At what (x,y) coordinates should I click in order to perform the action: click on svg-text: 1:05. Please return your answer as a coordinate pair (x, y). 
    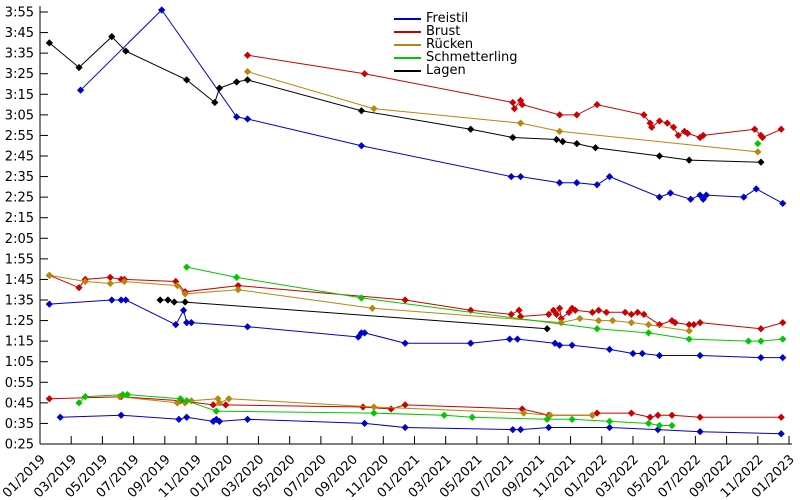
    Looking at the image, I should click on (19, 362).